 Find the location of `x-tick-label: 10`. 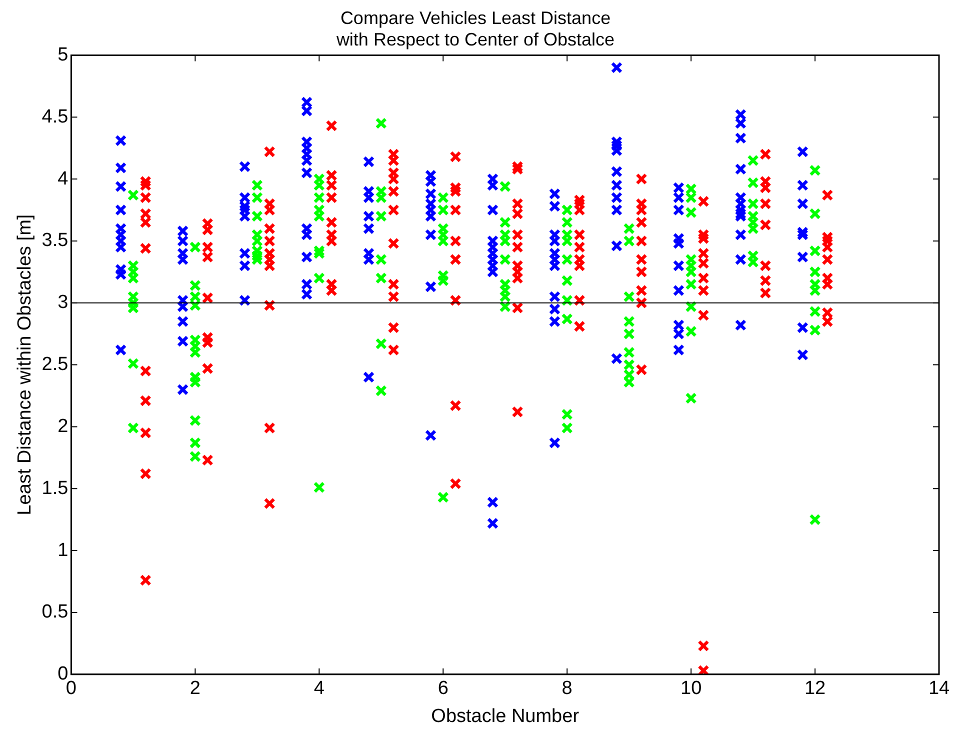

x-tick-label: 10 is located at coordinates (691, 689).